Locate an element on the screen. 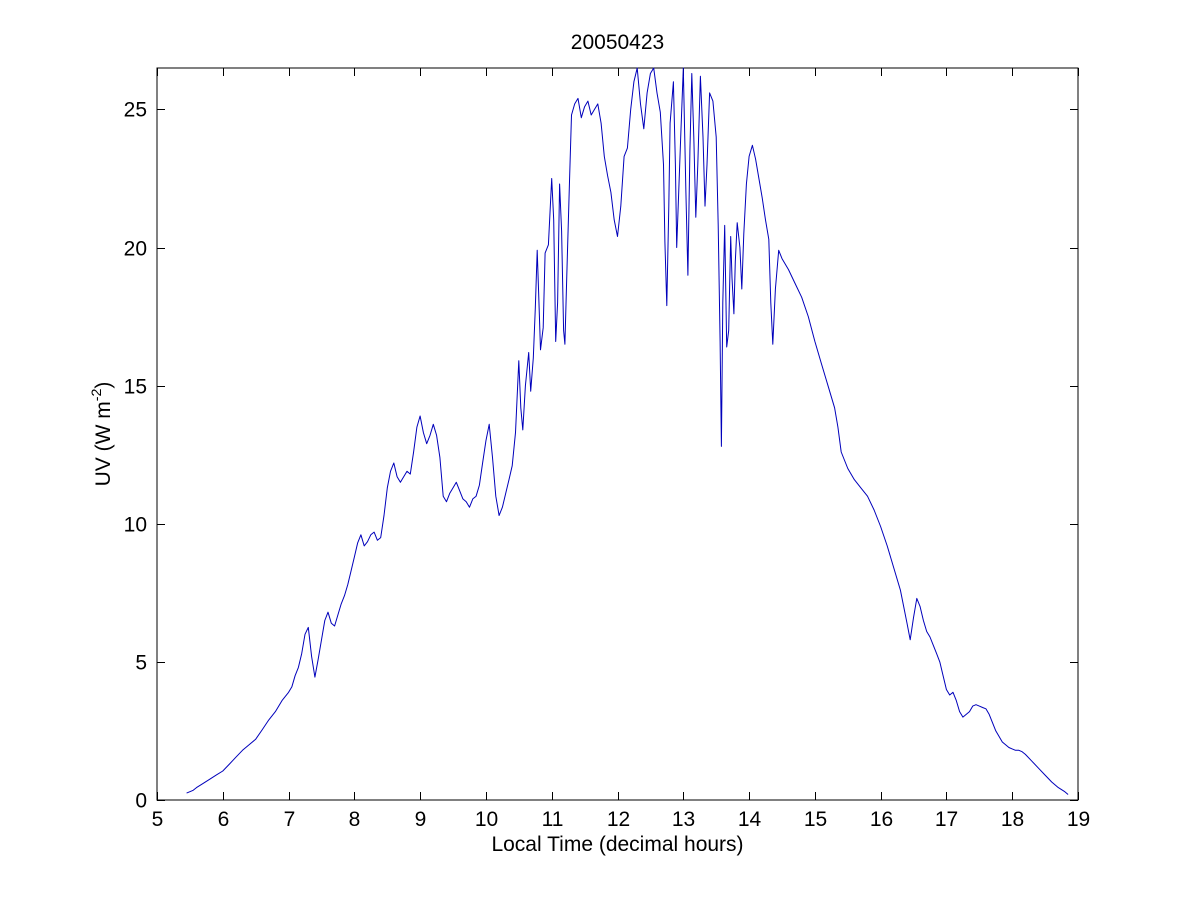  x-tick-label: 19 is located at coordinates (1078, 819).